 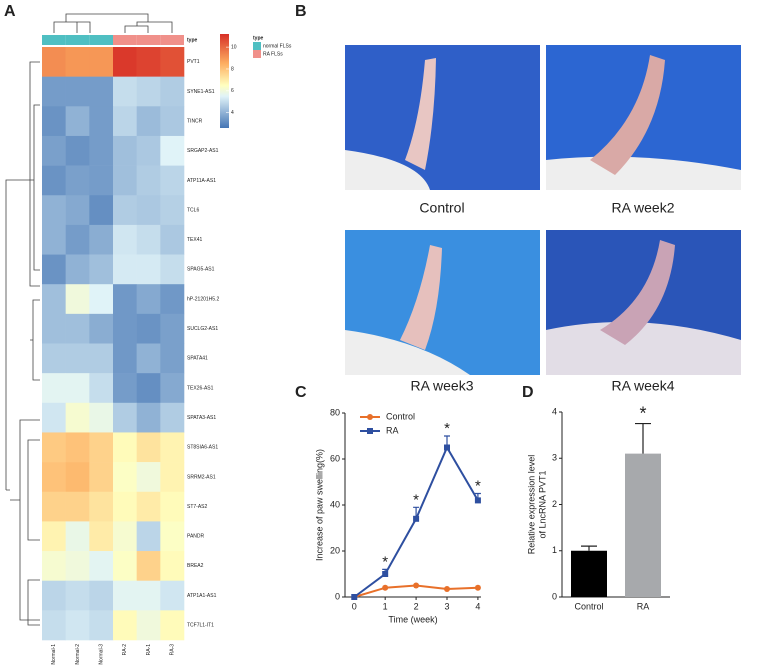 What do you see at coordinates (195, 240) in the screenshot?
I see `row-label: TEX41` at bounding box center [195, 240].